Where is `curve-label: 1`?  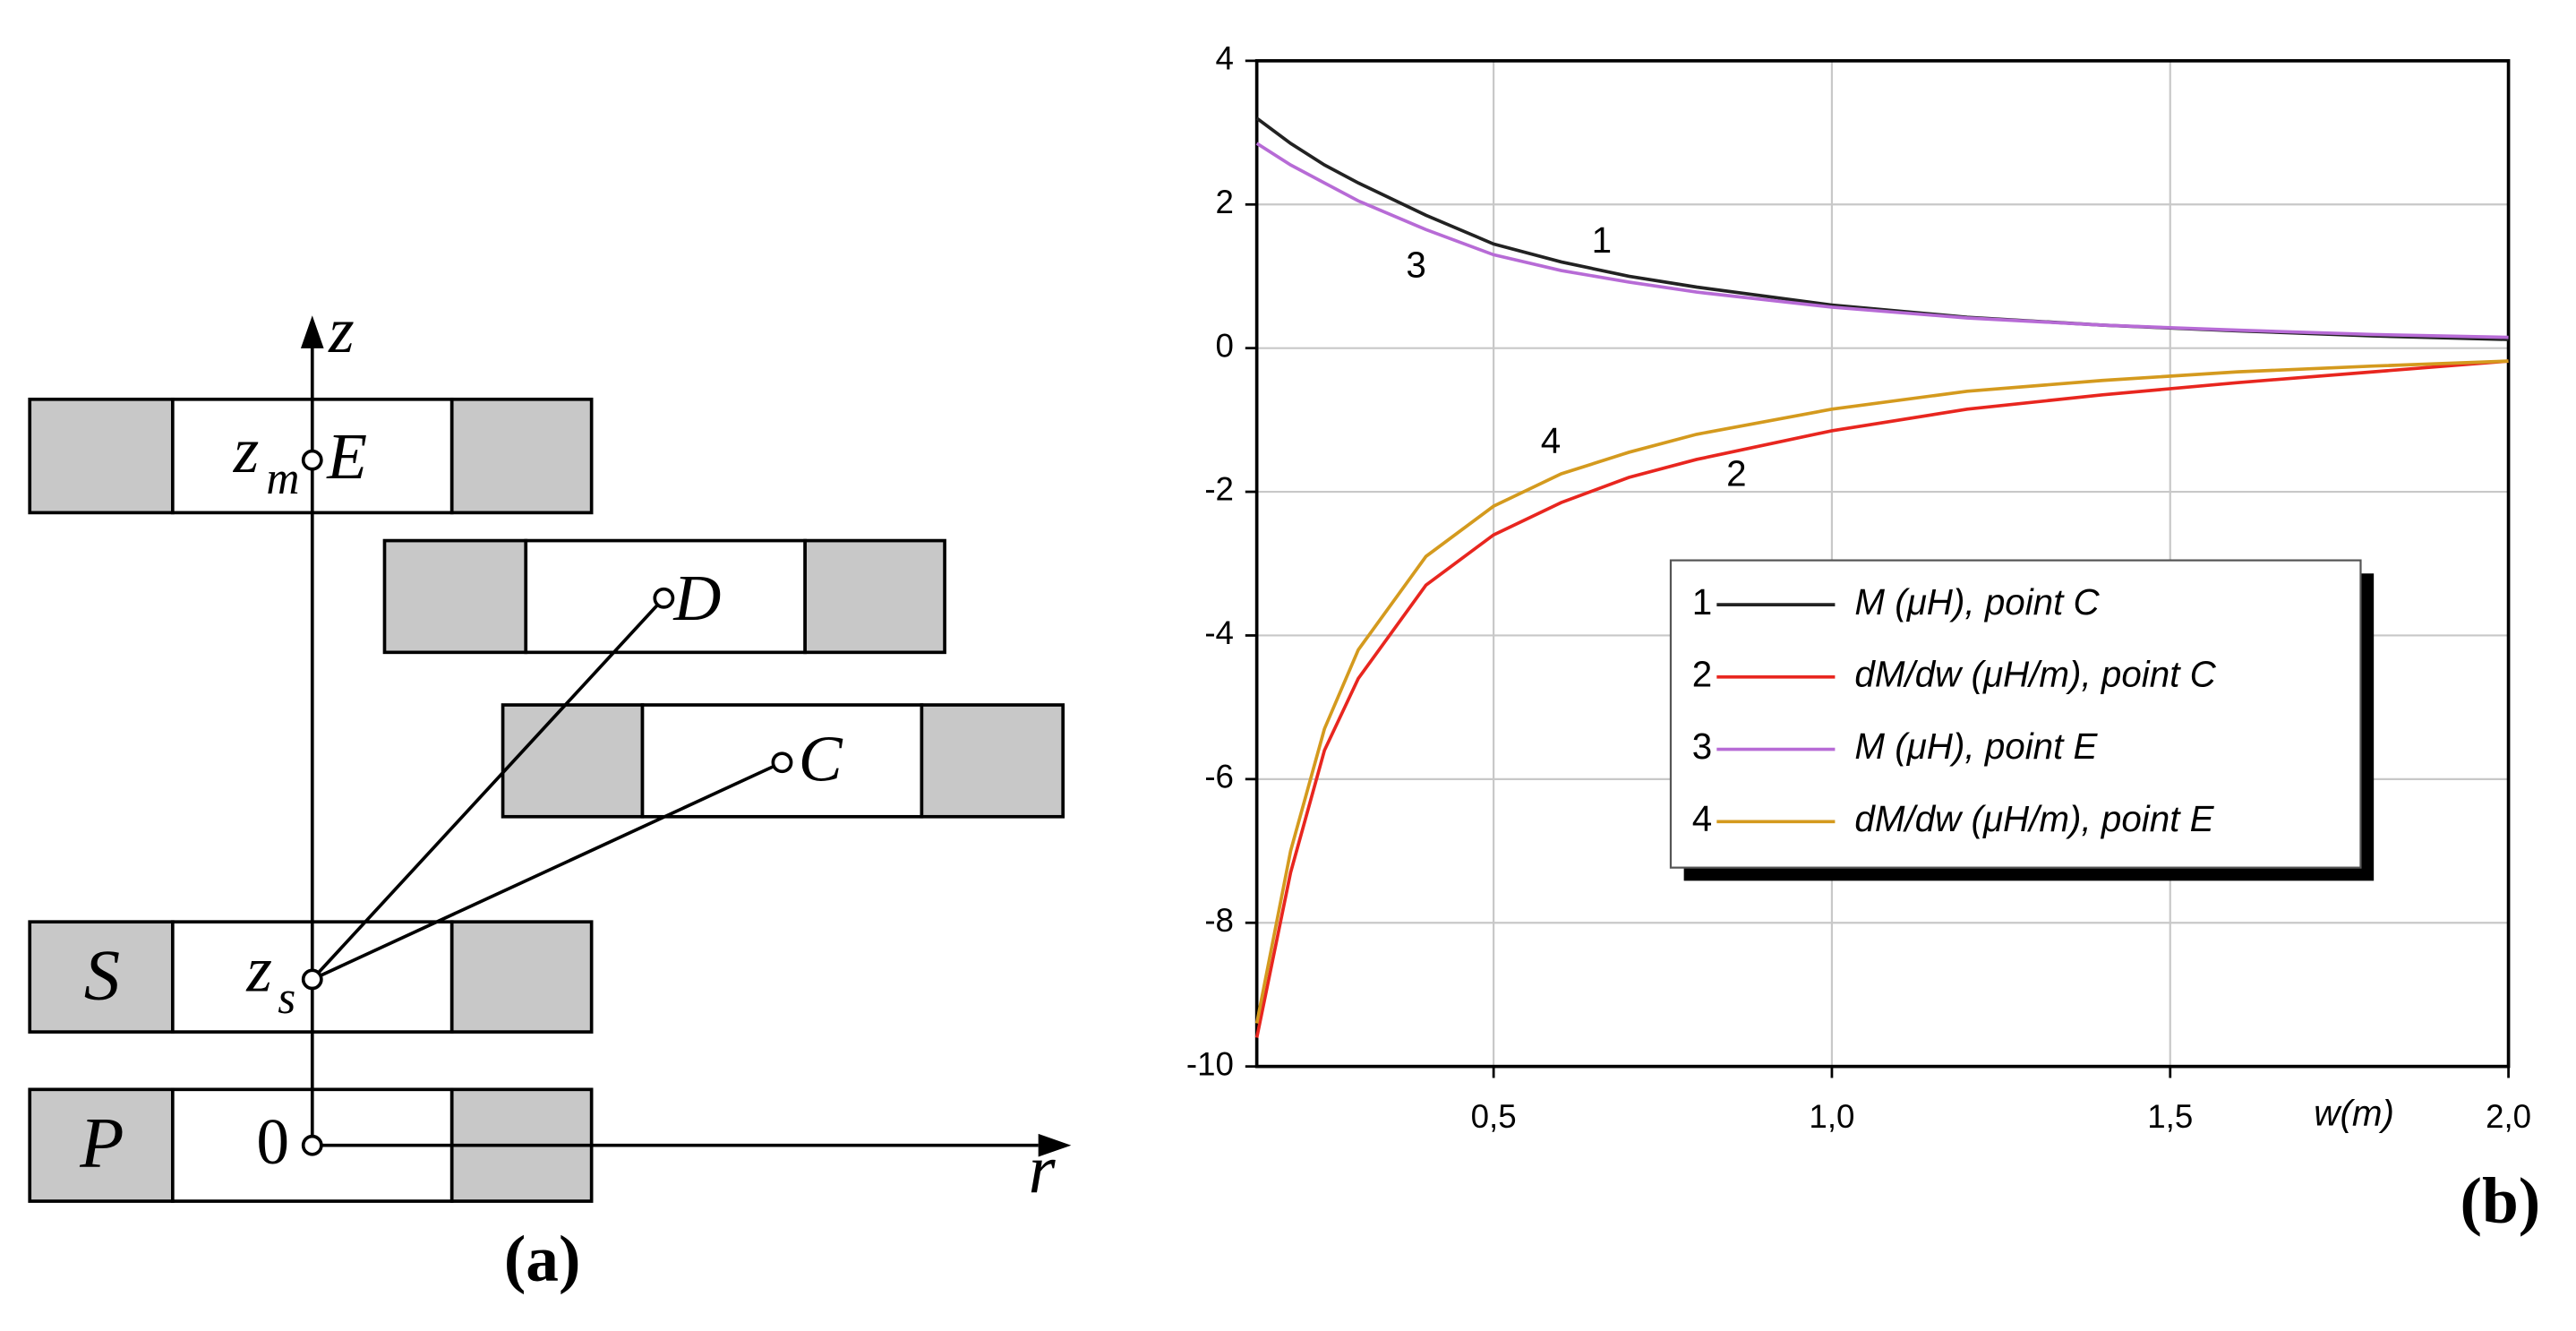 curve-label: 1 is located at coordinates (1602, 240).